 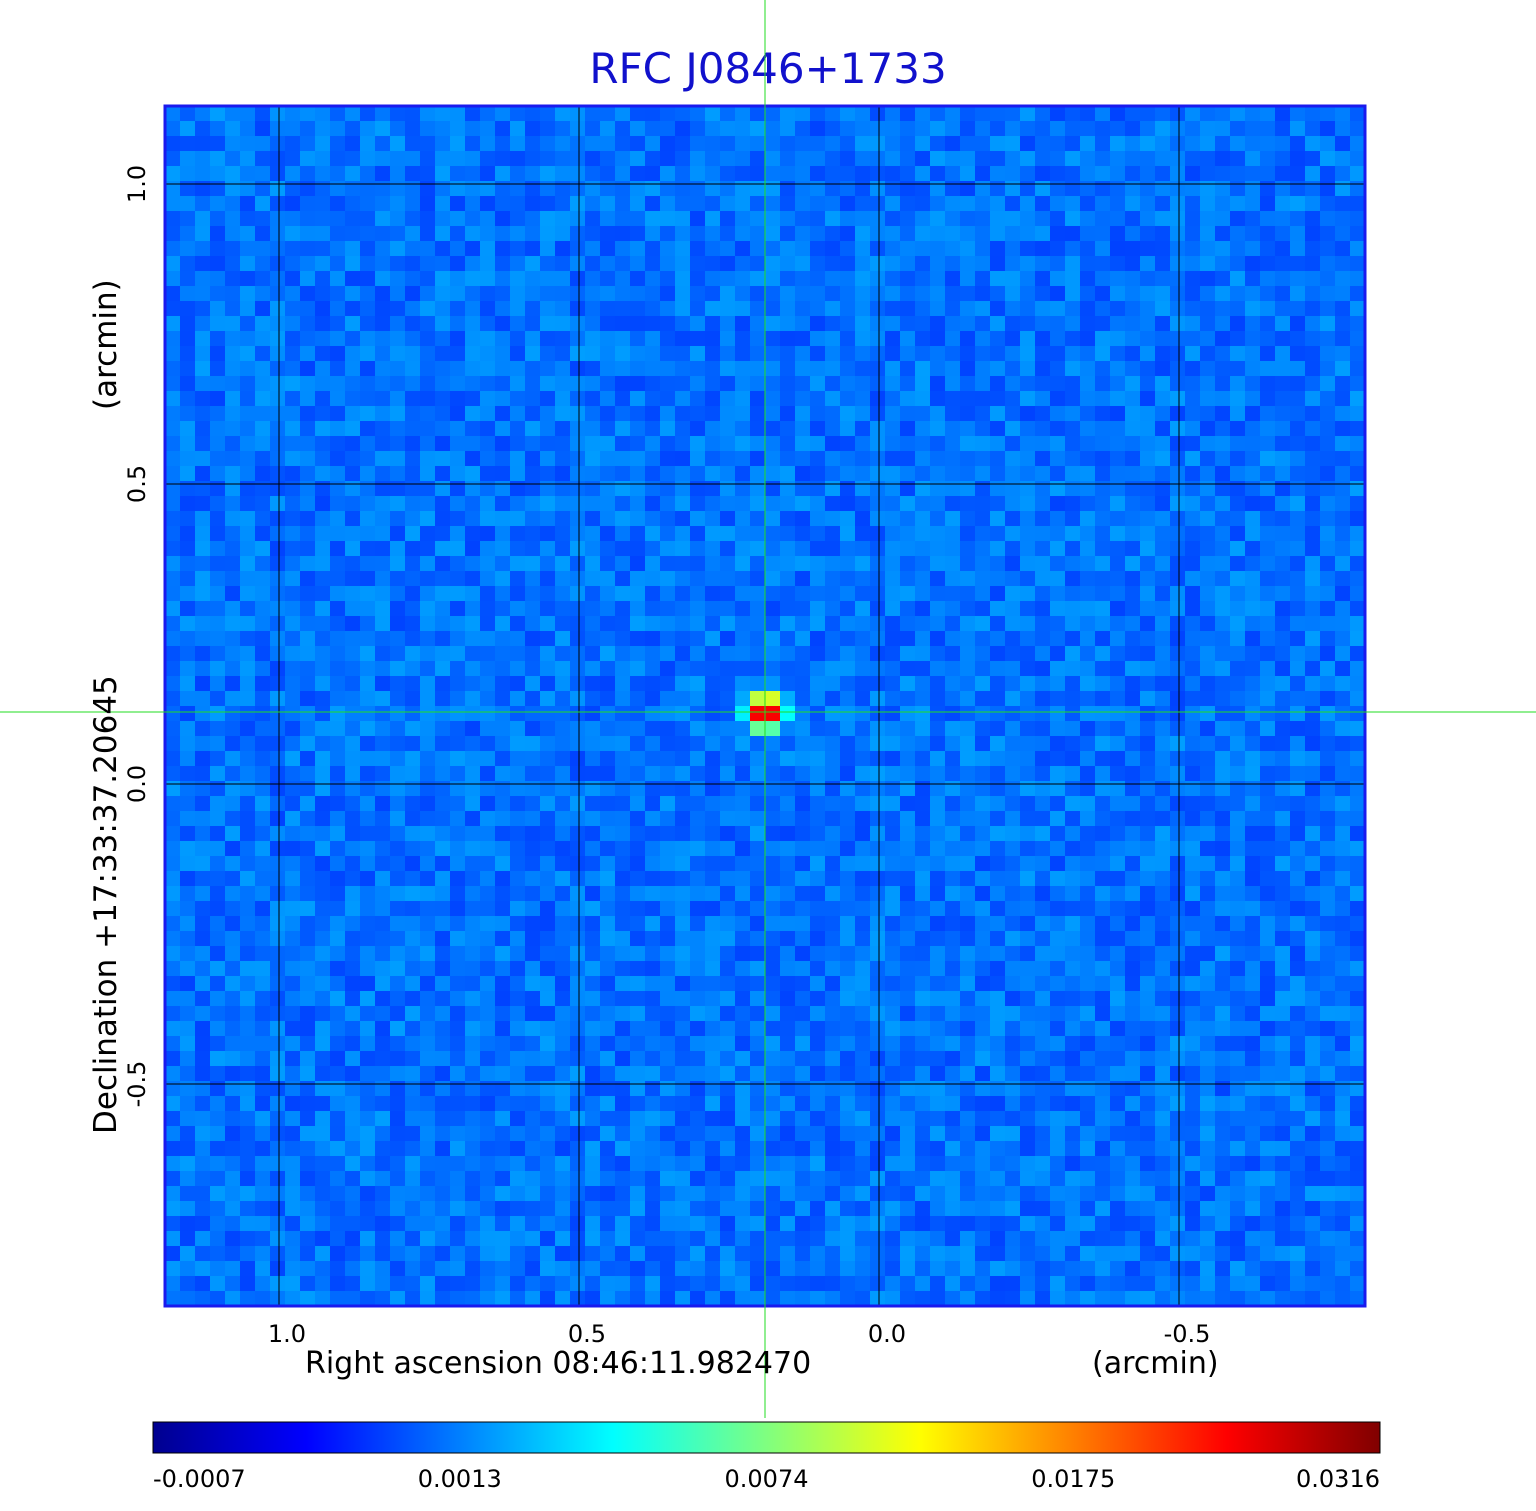 I want to click on chart-title: RFC J0846+1733, so click(x=768, y=68).